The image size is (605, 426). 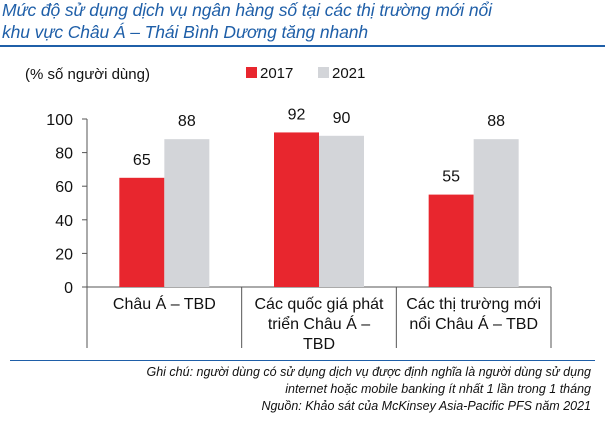 I want to click on data-label-2017-2: 55, so click(x=451, y=177).